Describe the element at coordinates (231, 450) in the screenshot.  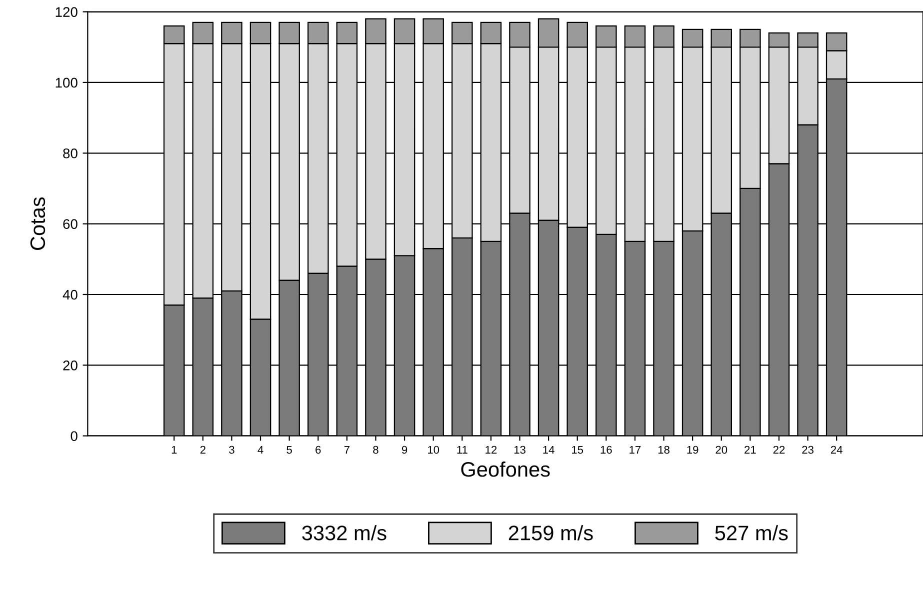
I see `x-tick-label: 3` at that location.